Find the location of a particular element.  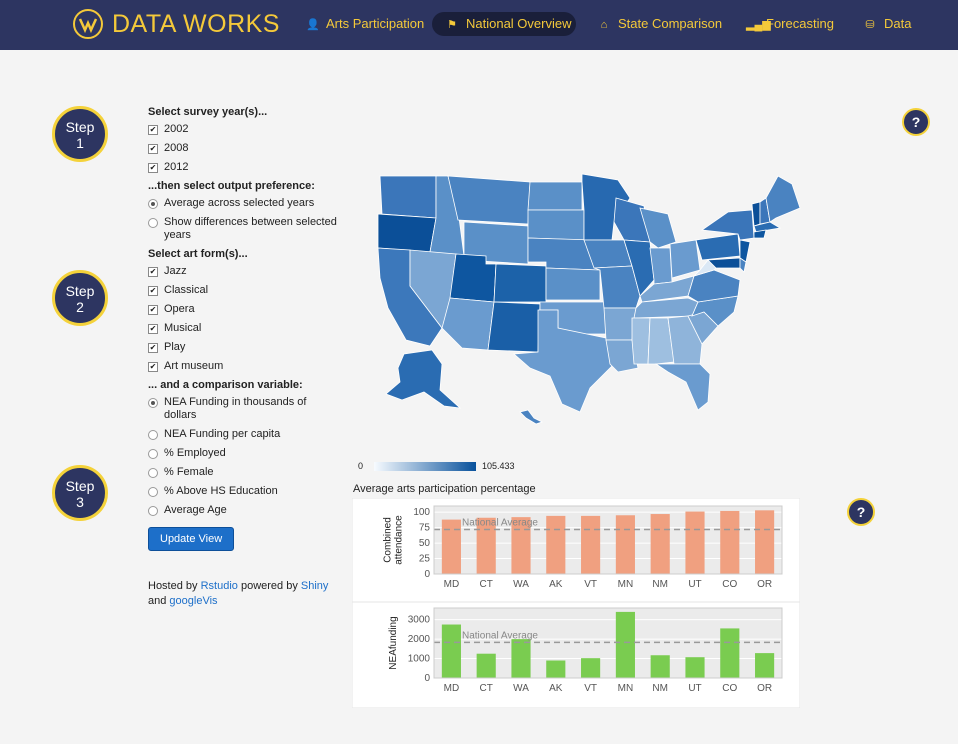

artform-checkbox-jazz: ✔ Jazz is located at coordinates (167, 271).